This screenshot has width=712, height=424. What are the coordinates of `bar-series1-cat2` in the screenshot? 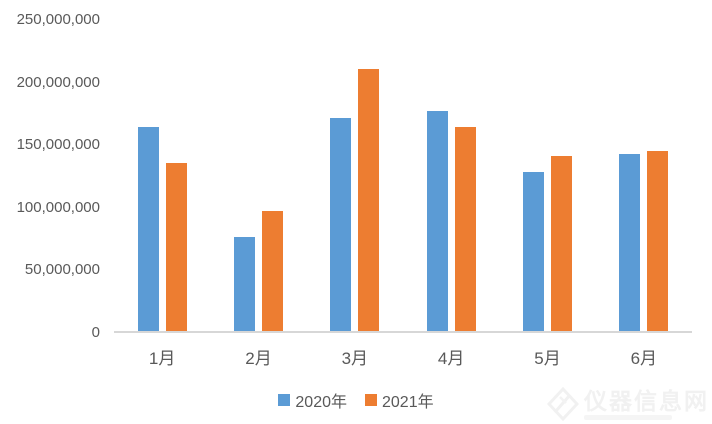 It's located at (369, 200).